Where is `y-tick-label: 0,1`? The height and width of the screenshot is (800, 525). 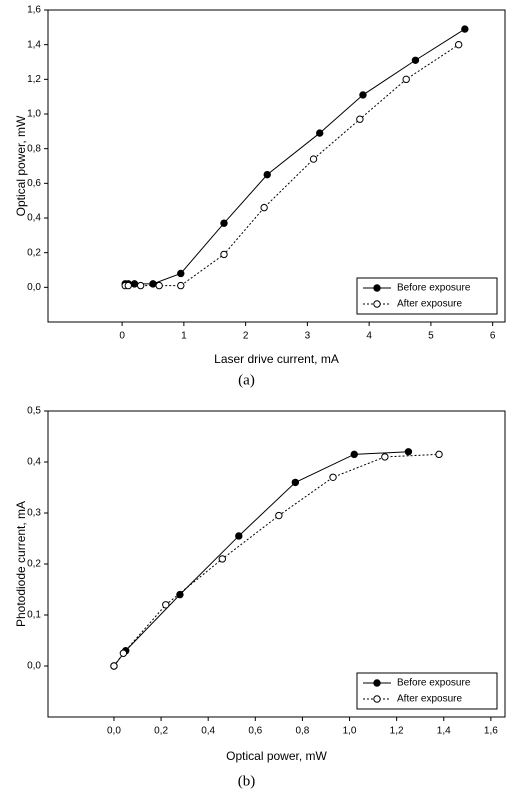
y-tick-label: 0,1 is located at coordinates (34, 615).